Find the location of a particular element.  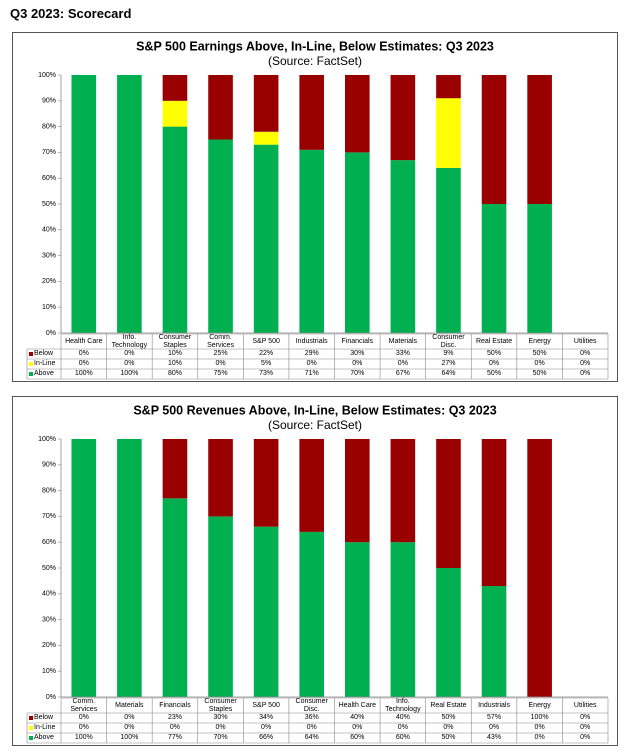

y-tick-label: 80% is located at coordinates (49, 126).